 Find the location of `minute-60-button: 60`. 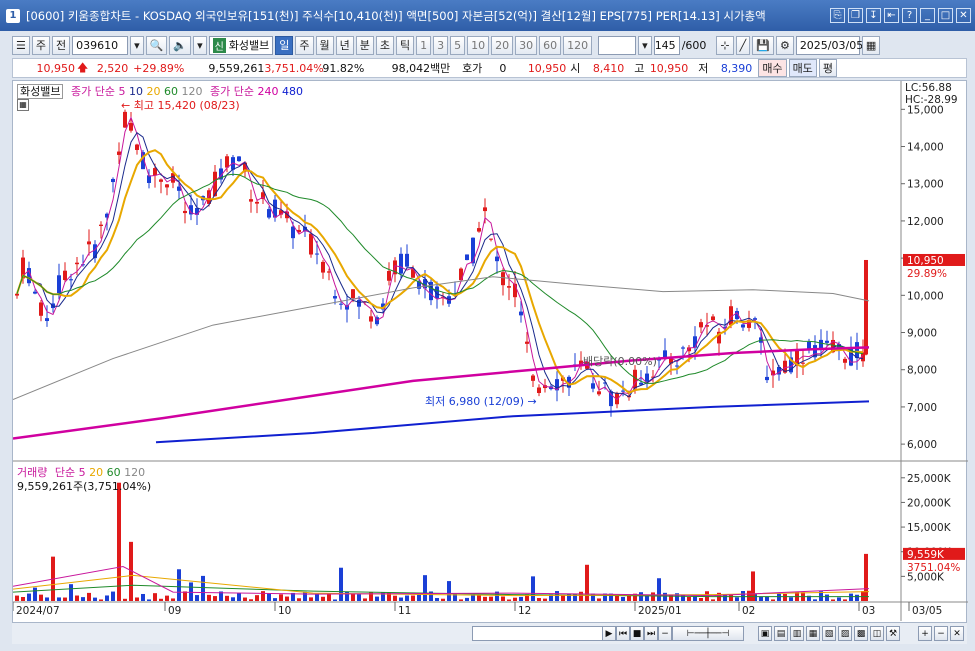

minute-60-button: 60 is located at coordinates (550, 45).